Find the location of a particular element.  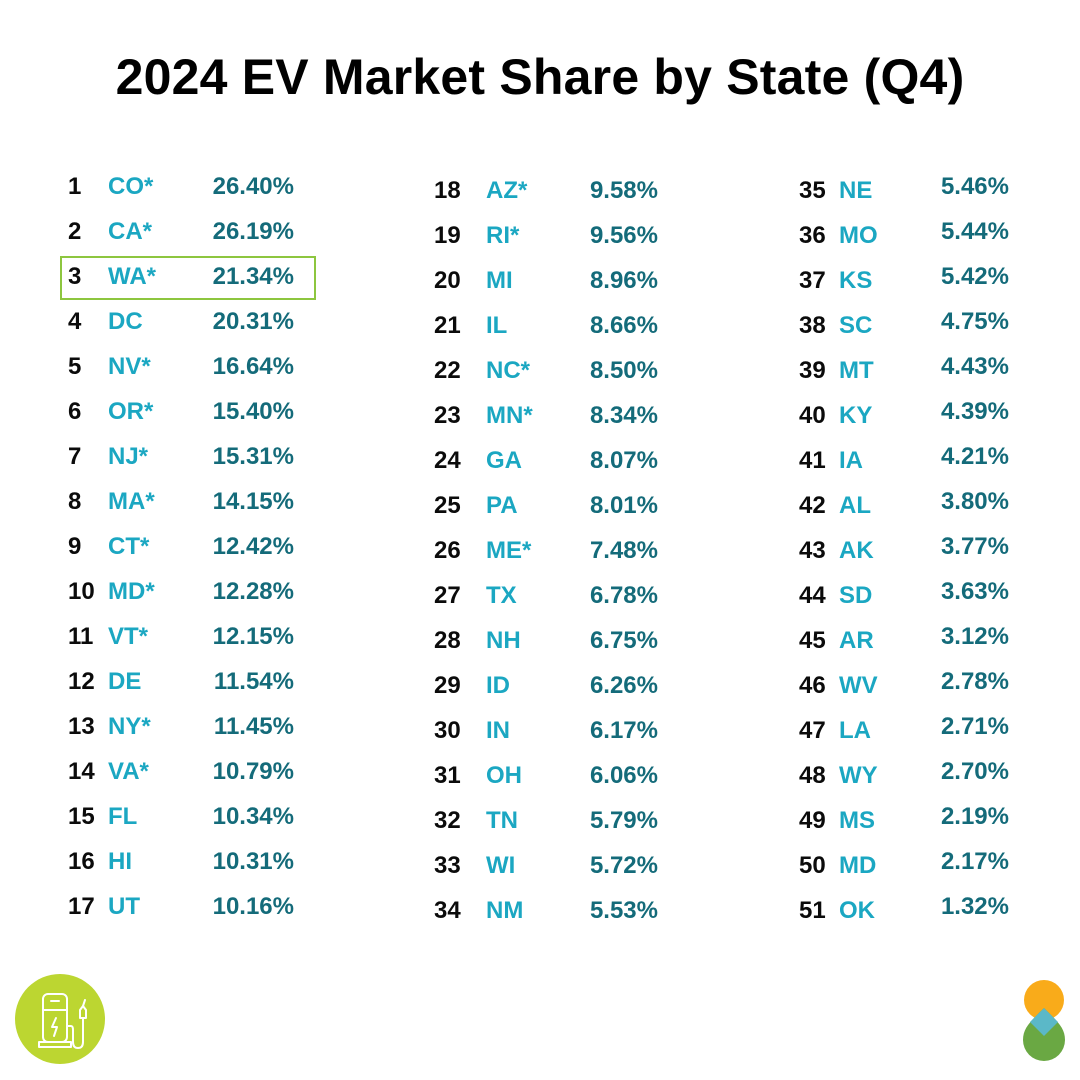

state-label: HI is located at coordinates (120, 861).